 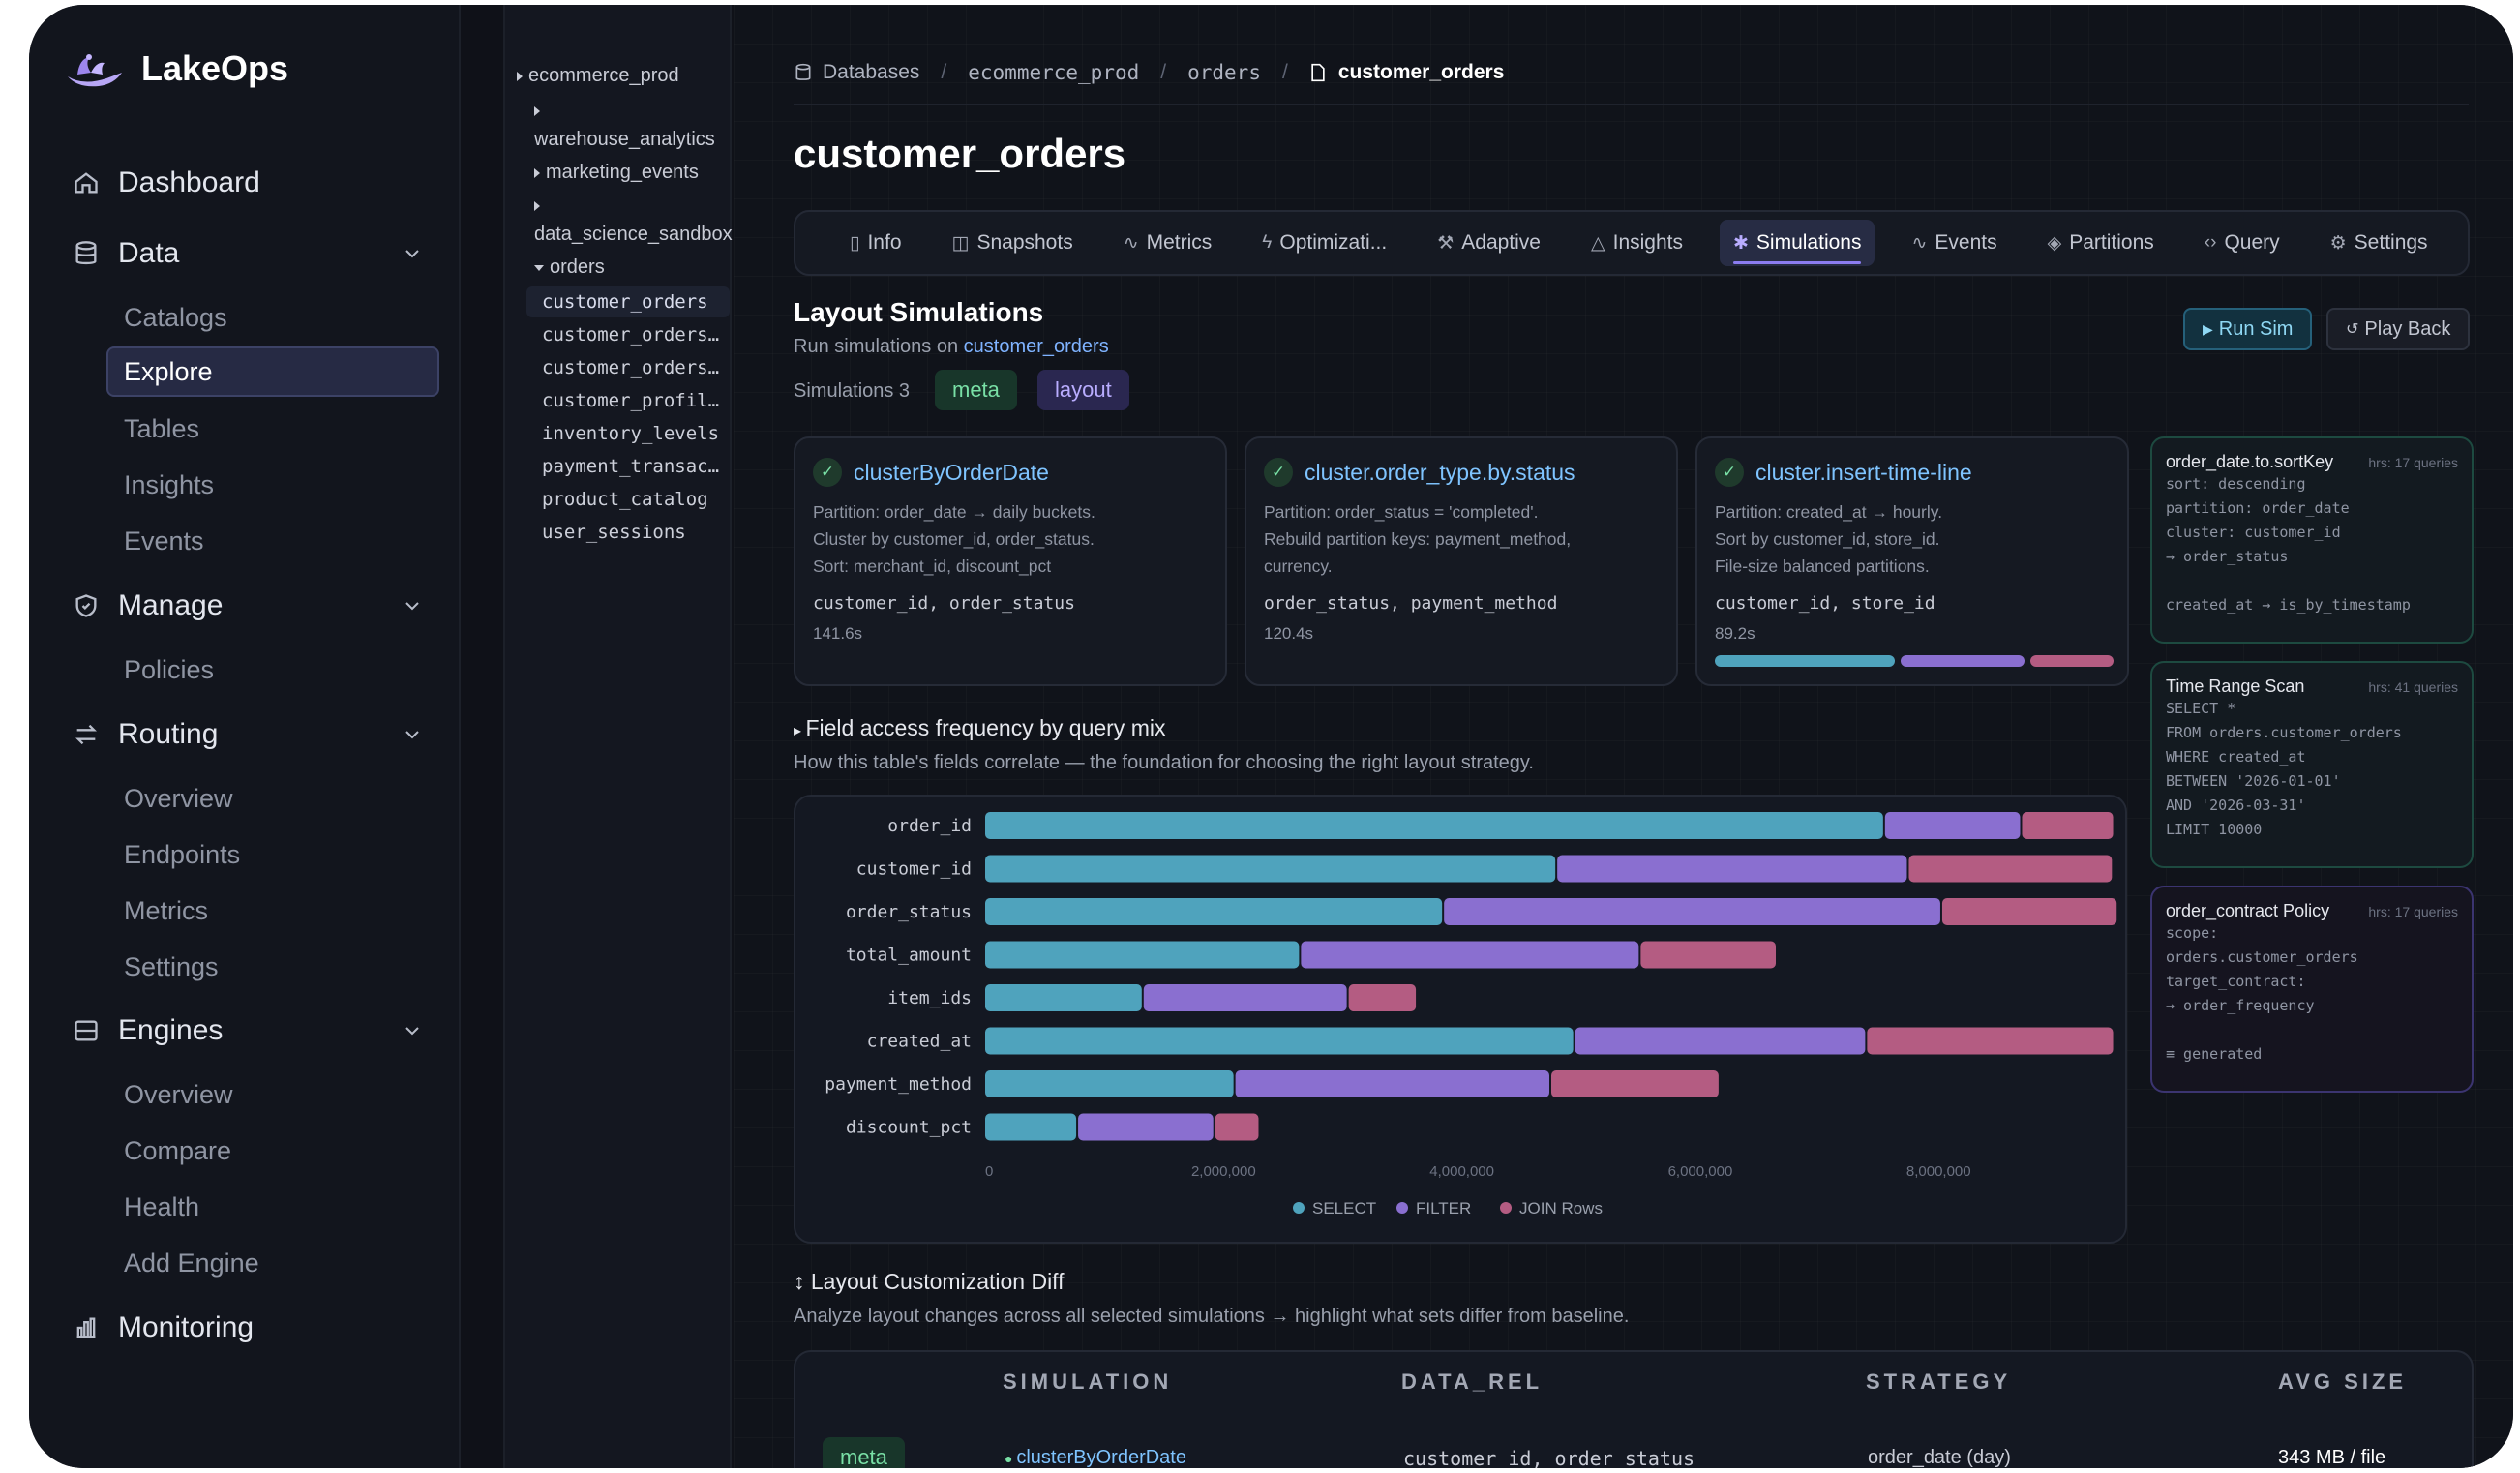 What do you see at coordinates (634, 234) in the screenshot?
I see `tree-db-datascience: data_science_sandbox` at bounding box center [634, 234].